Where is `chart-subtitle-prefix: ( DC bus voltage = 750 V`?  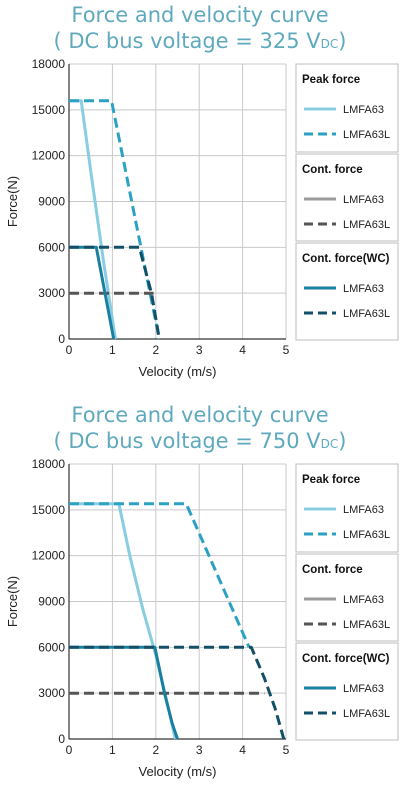
chart-subtitle-prefix: ( DC bus voltage = 750 V is located at coordinates (187, 441).